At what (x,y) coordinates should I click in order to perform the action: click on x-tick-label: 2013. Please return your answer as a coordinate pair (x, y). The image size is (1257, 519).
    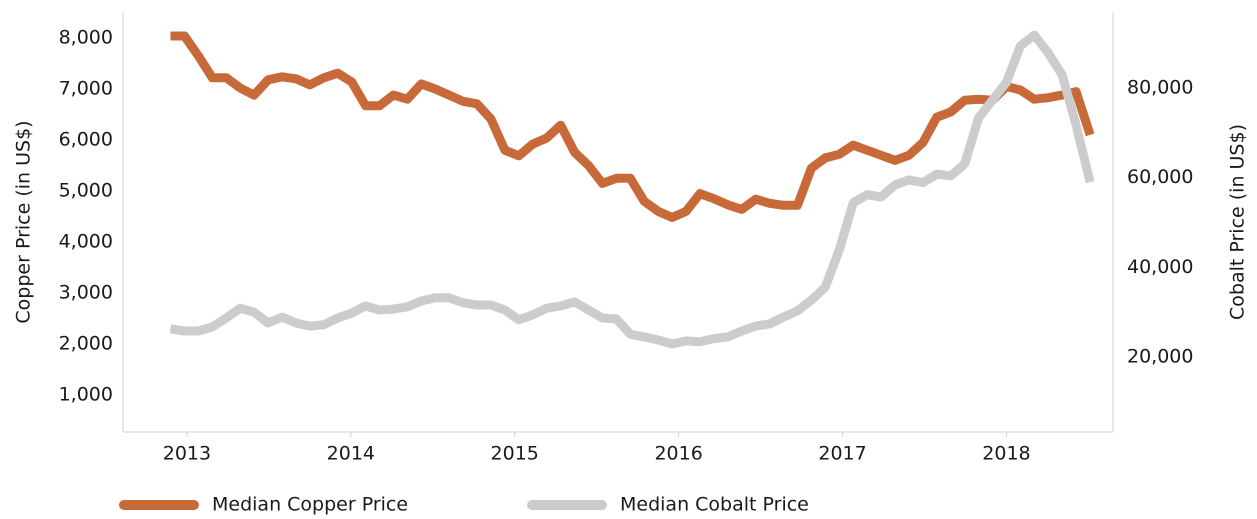
    Looking at the image, I should click on (187, 454).